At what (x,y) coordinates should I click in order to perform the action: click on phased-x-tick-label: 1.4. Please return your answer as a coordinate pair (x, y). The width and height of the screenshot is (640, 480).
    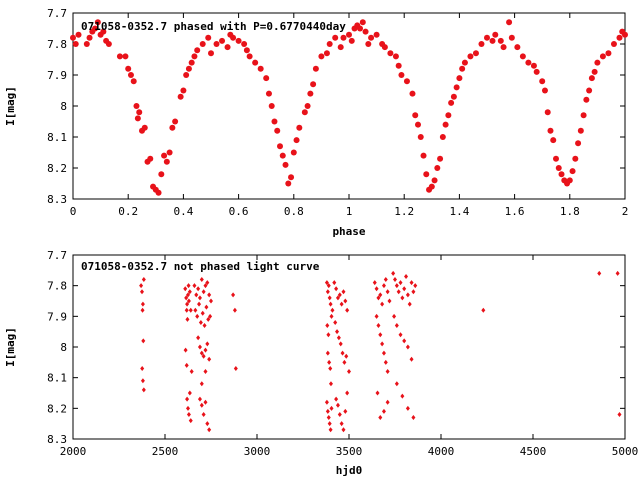
    Looking at the image, I should click on (459, 211).